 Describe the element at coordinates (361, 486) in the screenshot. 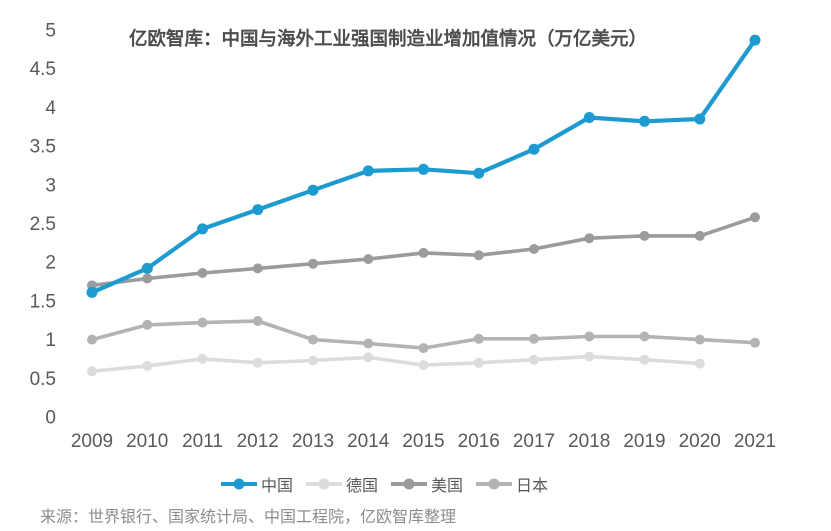

I see `legend-label: 德国` at that location.